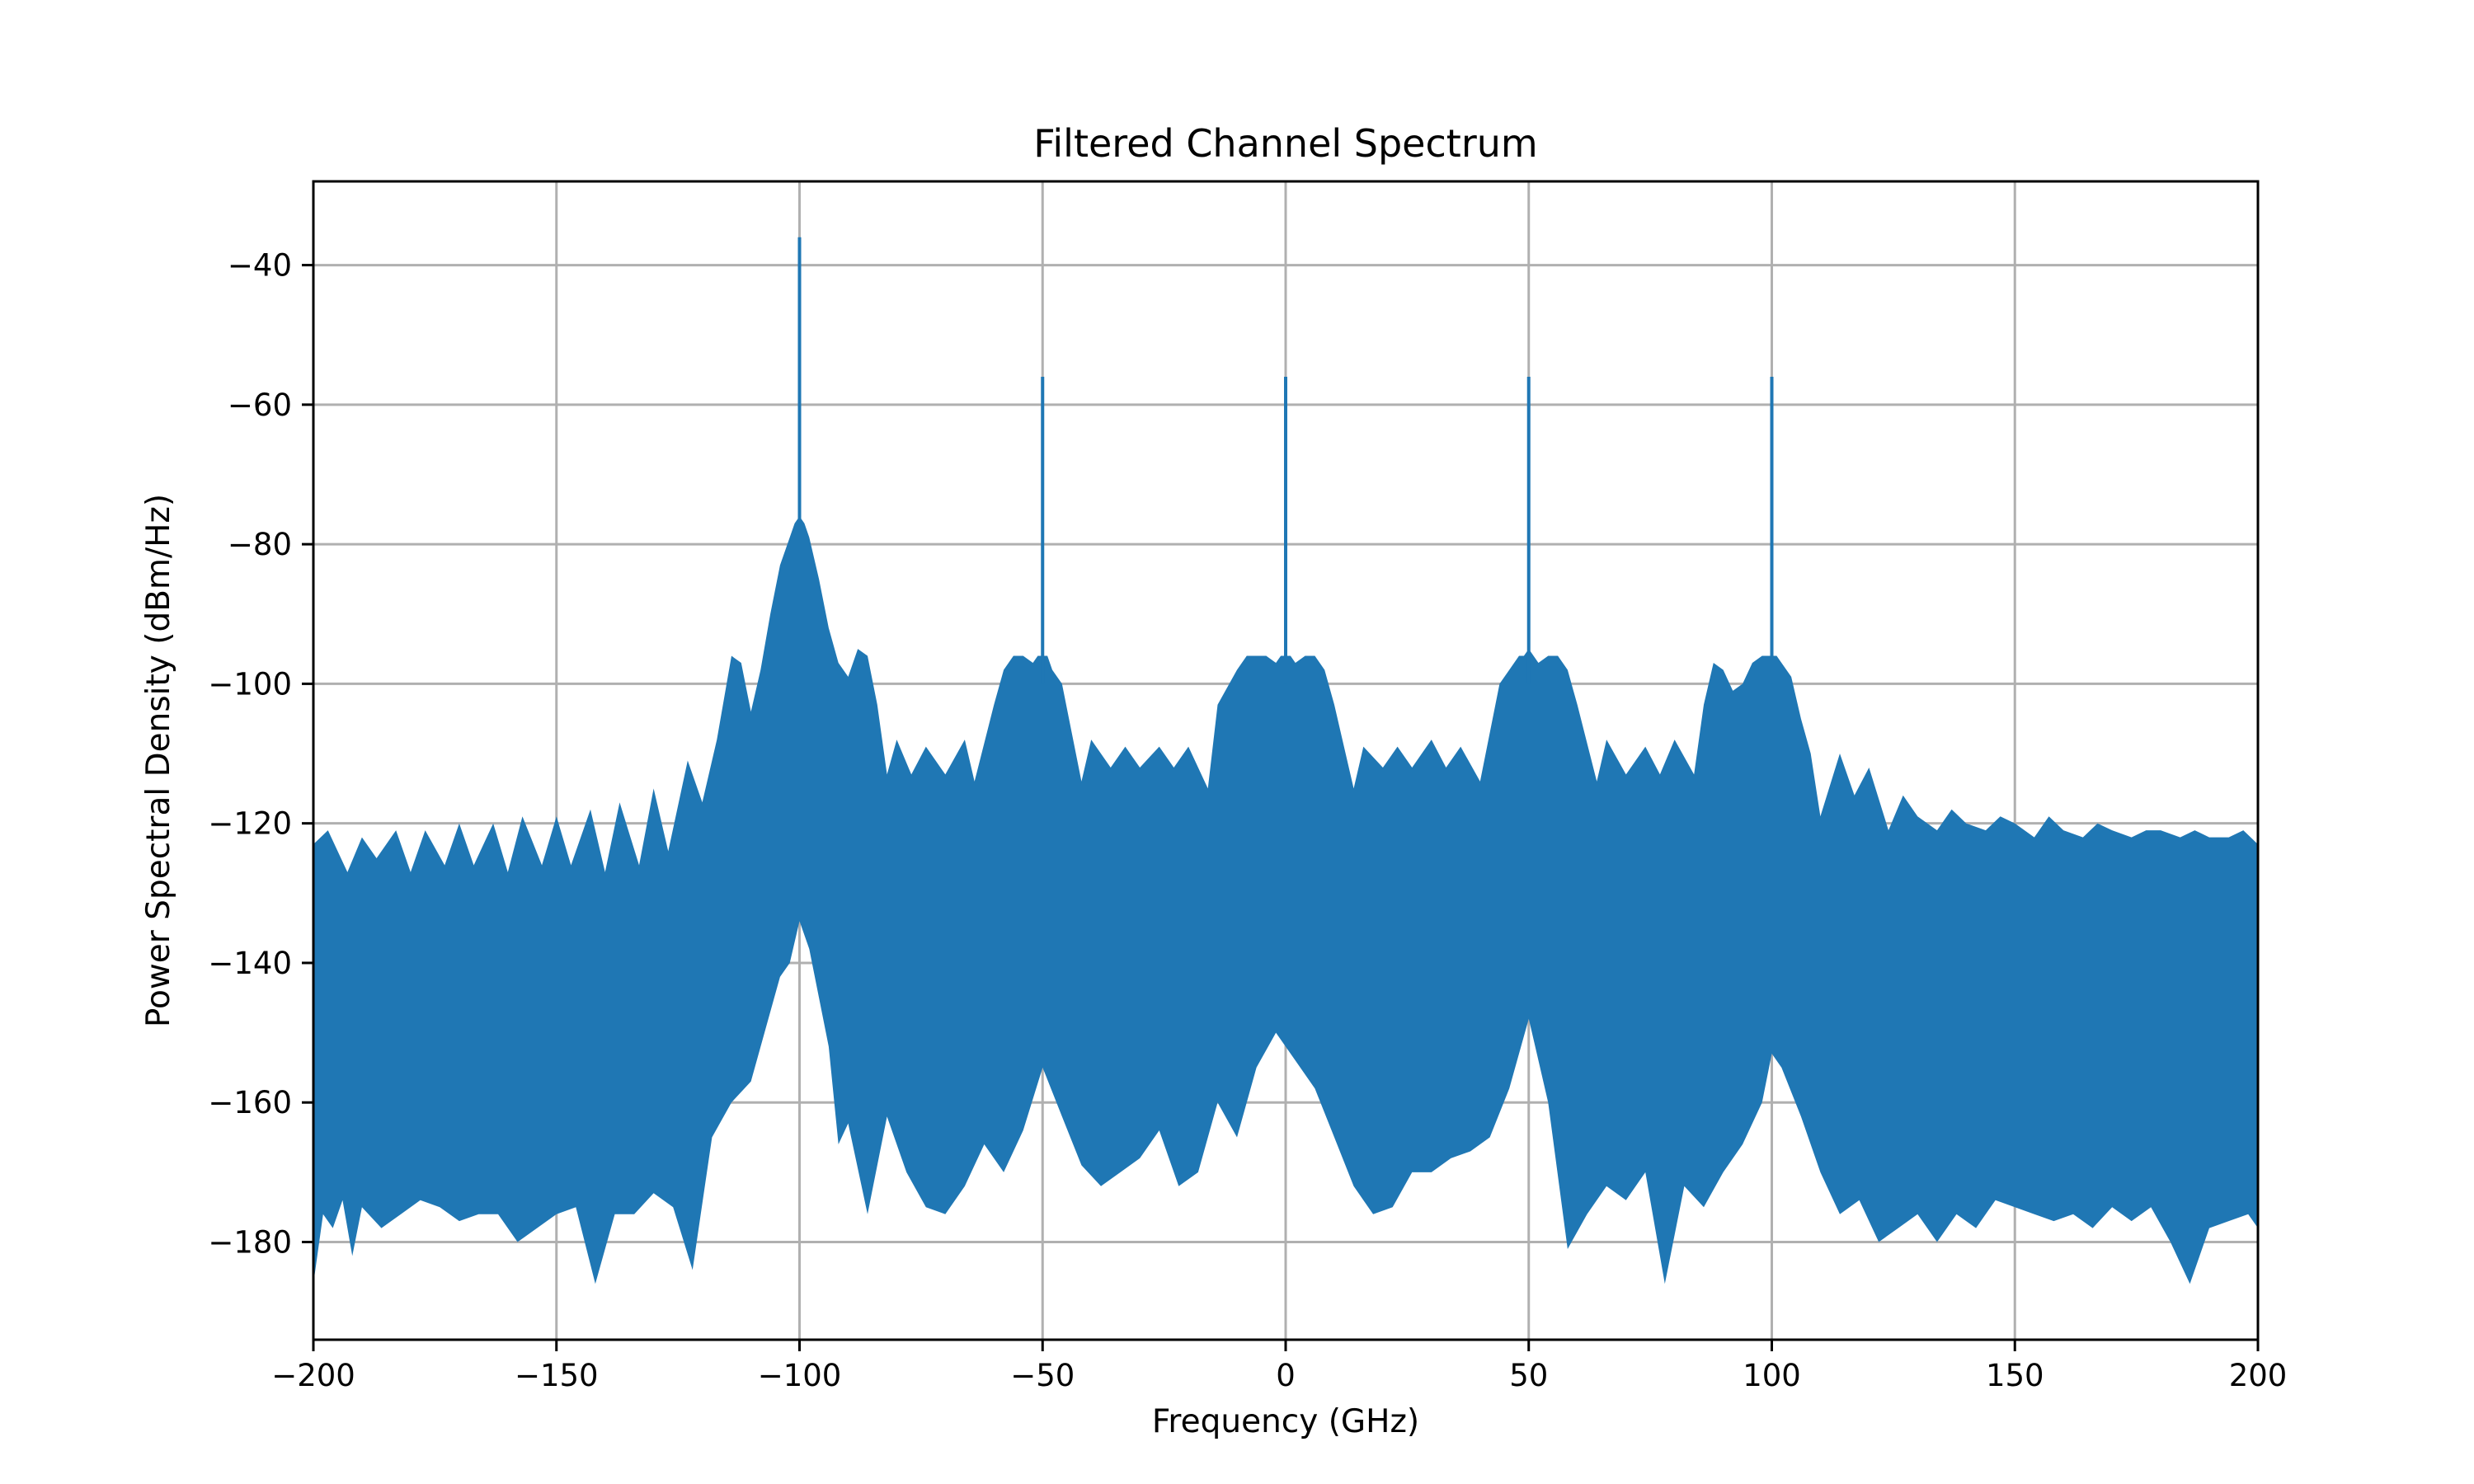 This screenshot has height=1484, width=2474. What do you see at coordinates (1285, 1421) in the screenshot?
I see `x-axis-title: Frequency (GHz)` at bounding box center [1285, 1421].